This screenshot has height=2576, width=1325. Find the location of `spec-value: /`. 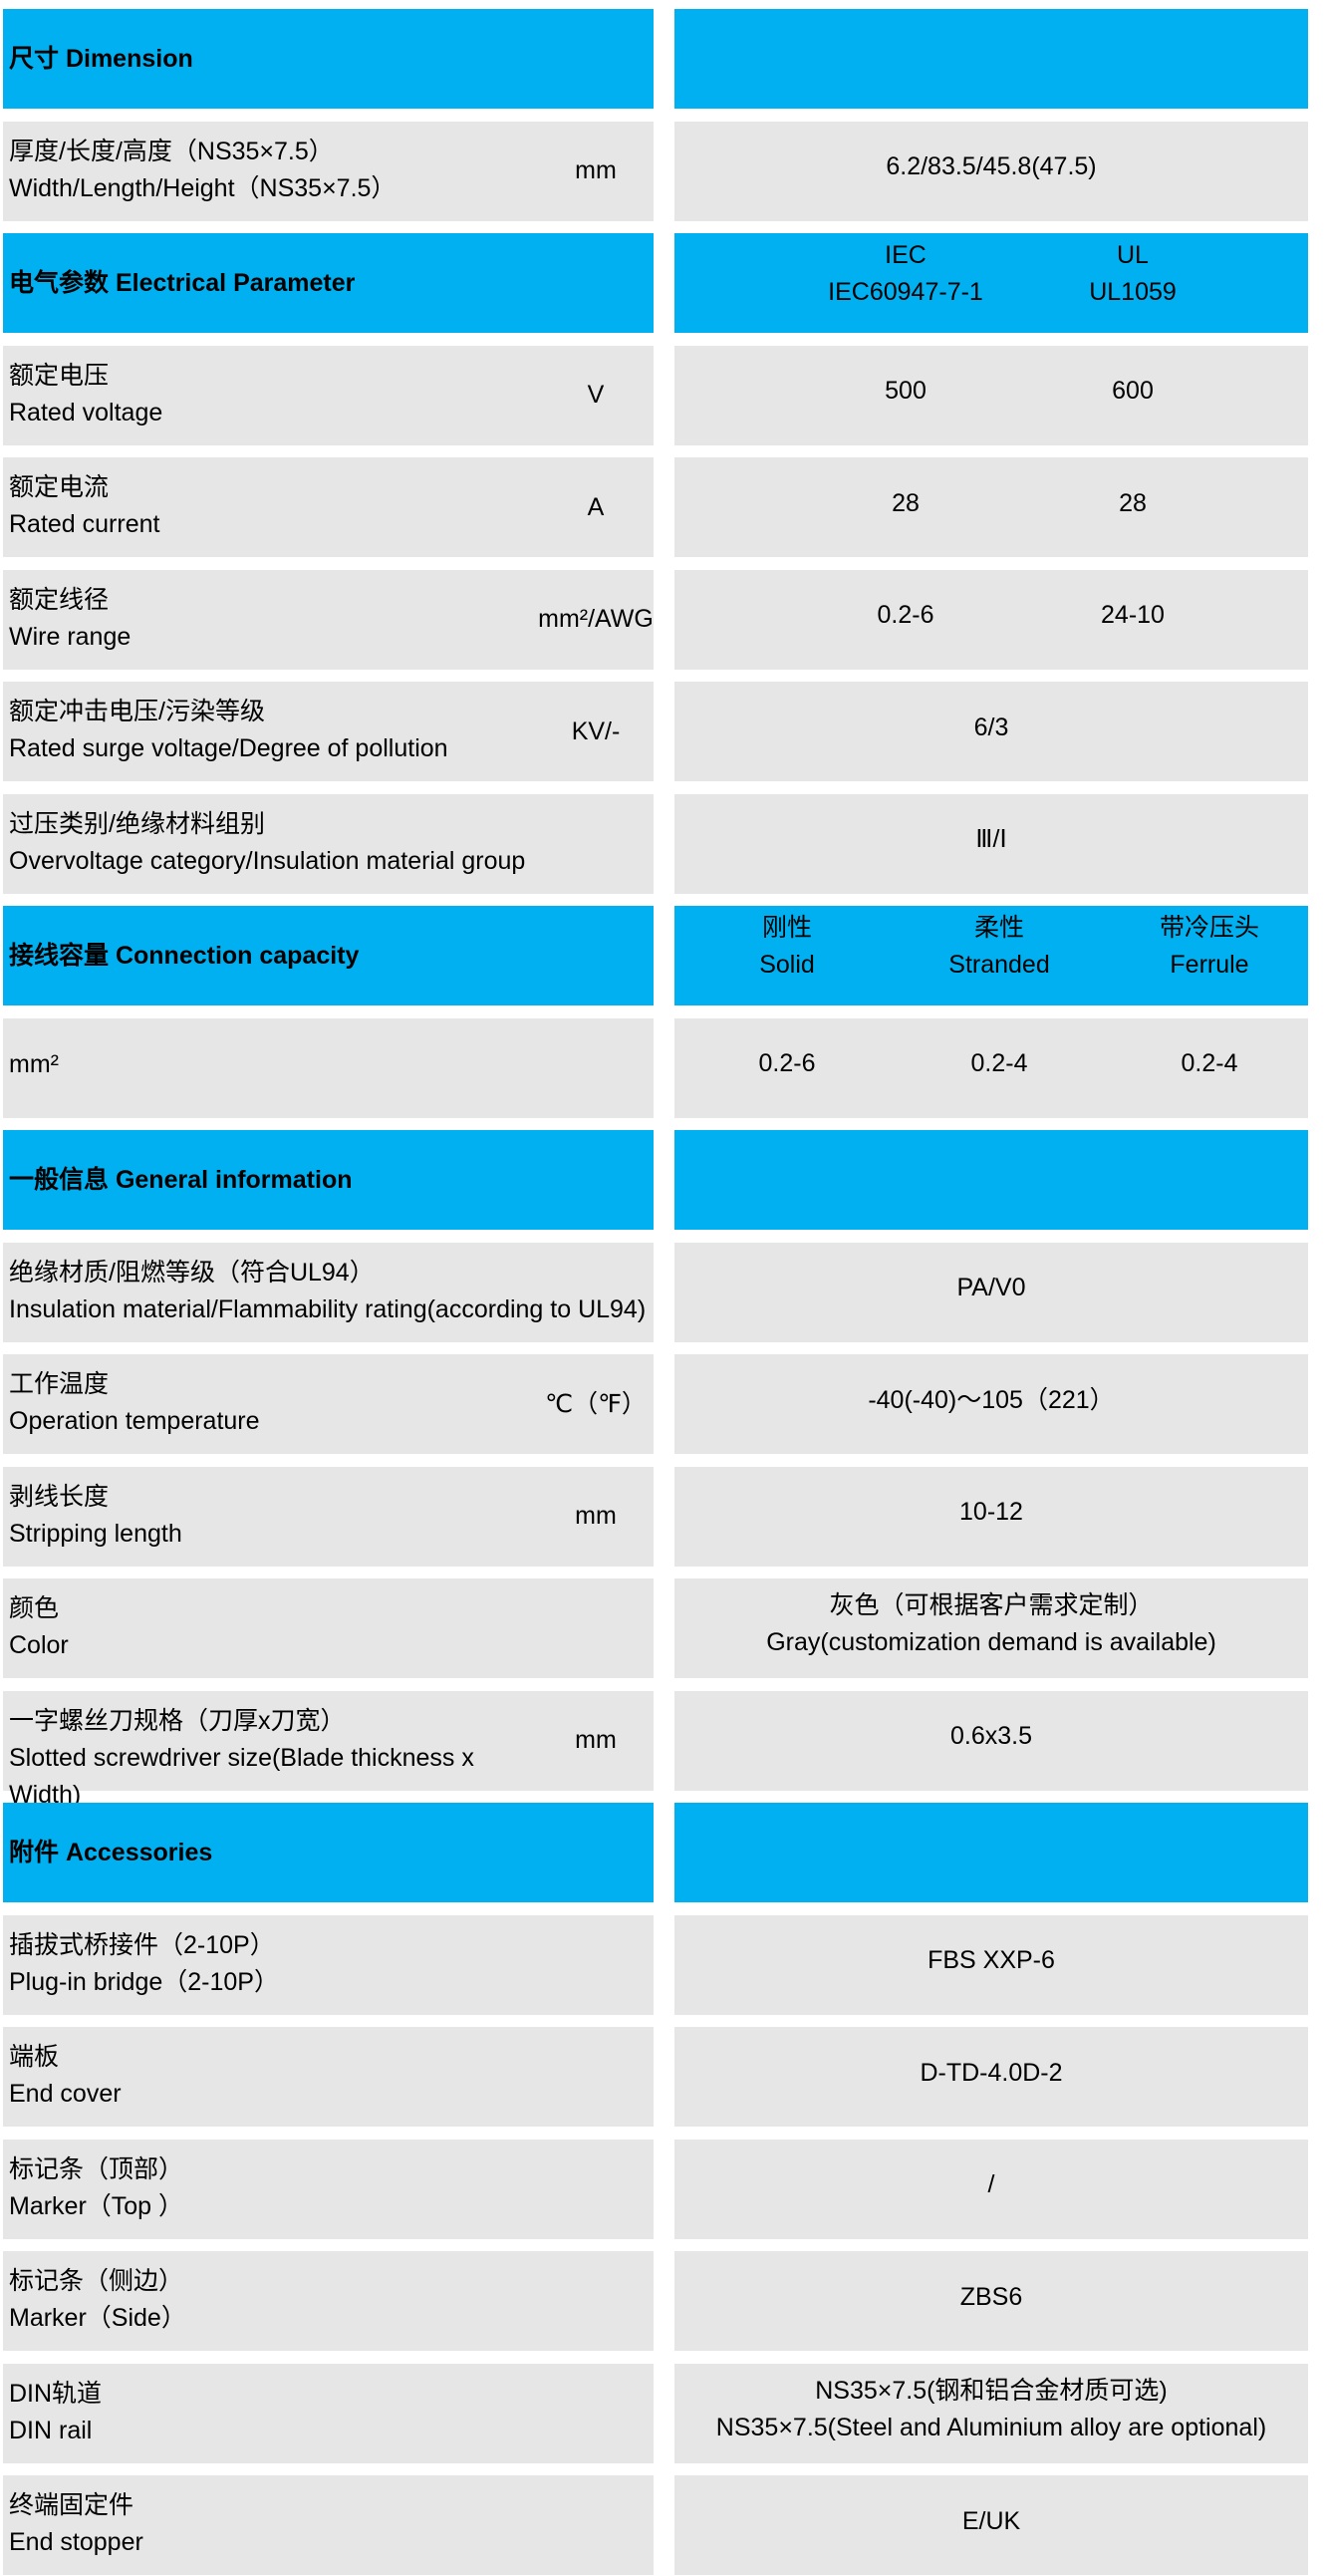

spec-value: / is located at coordinates (991, 2185).